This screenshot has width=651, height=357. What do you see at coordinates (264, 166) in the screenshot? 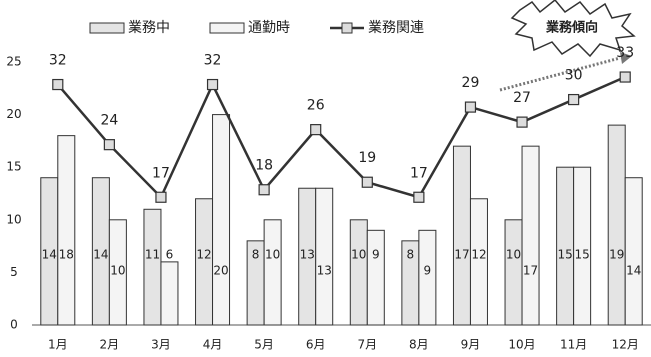
I see `line-value-label: 18` at bounding box center [264, 166].